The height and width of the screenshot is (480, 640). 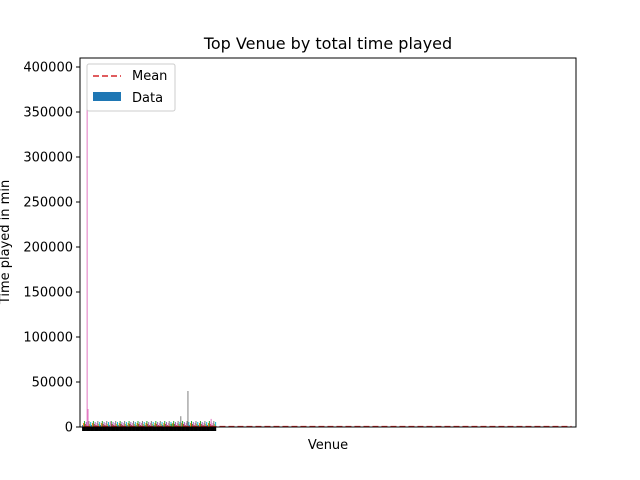 What do you see at coordinates (48, 113) in the screenshot?
I see `y-tick-label: 350000` at bounding box center [48, 113].